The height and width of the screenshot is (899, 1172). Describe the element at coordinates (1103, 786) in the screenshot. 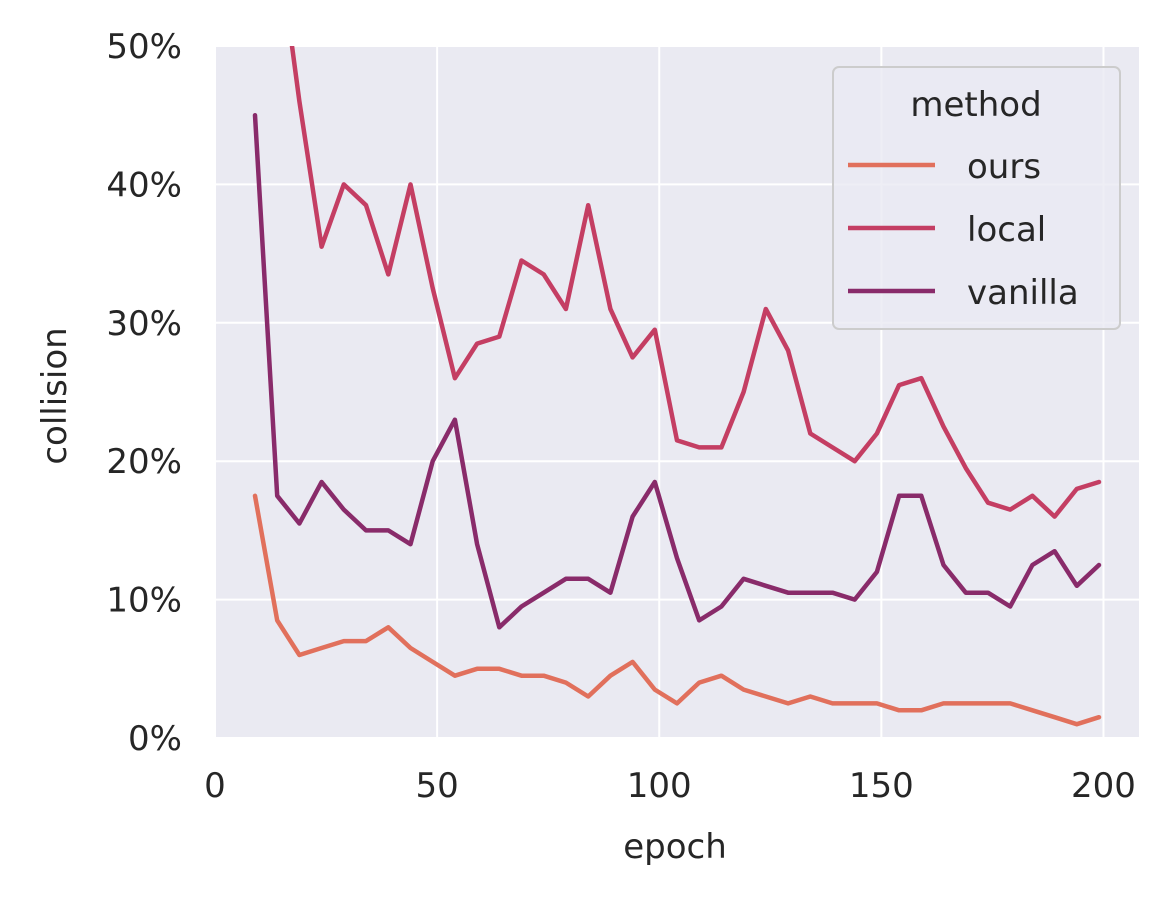

I see `x-tick-label: 200` at that location.